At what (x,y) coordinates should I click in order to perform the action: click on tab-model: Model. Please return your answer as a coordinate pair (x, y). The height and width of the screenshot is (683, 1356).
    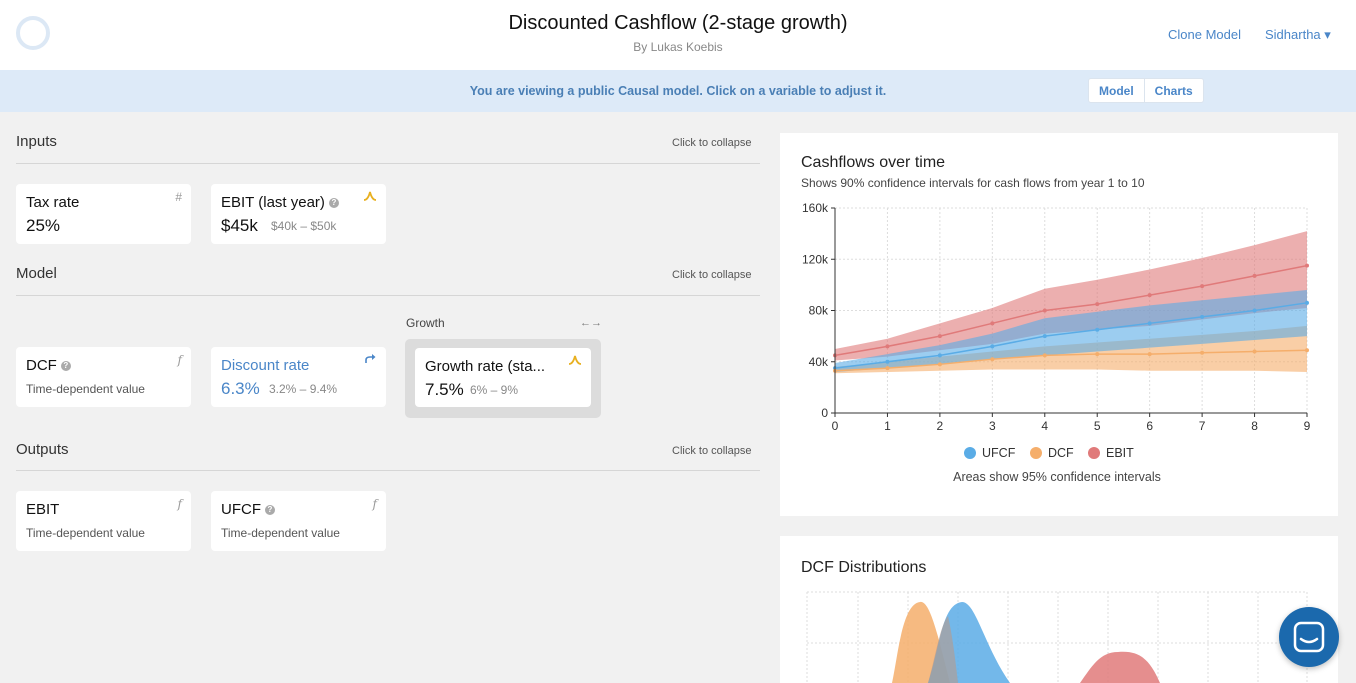
    Looking at the image, I should click on (1116, 91).